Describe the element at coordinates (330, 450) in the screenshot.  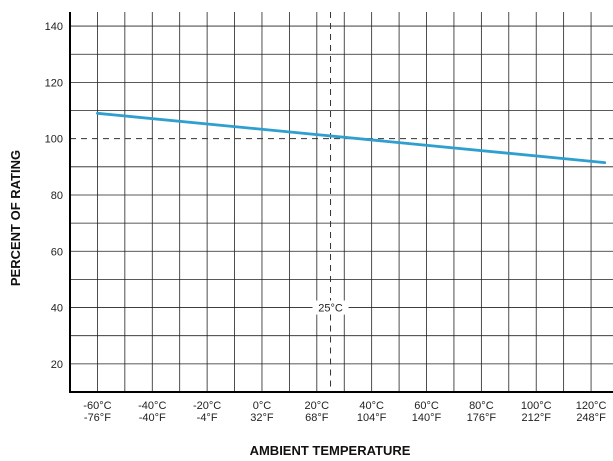
I see `x-axis-title: AMBIENT TEMPERATURE` at that location.